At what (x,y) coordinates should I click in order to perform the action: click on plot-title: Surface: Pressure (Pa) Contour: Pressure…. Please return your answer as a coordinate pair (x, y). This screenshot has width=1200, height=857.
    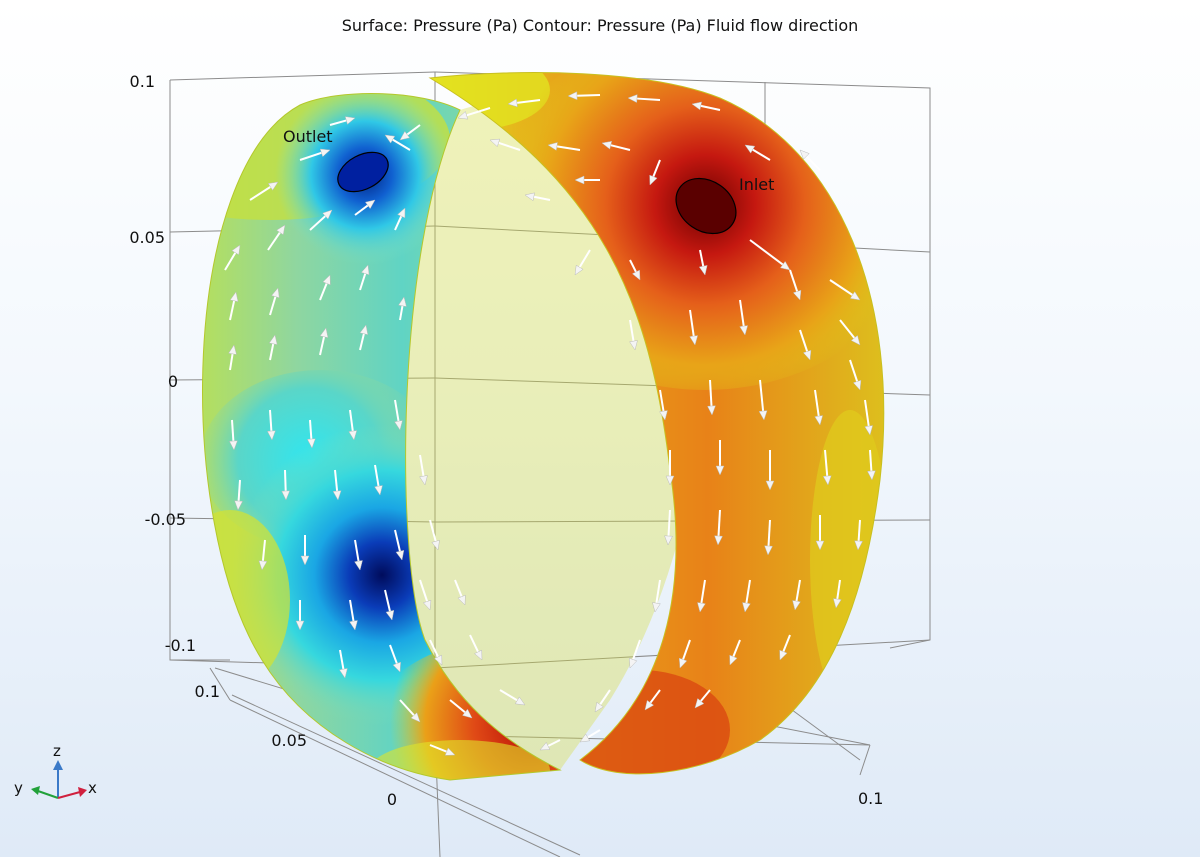
    Looking at the image, I should click on (600, 25).